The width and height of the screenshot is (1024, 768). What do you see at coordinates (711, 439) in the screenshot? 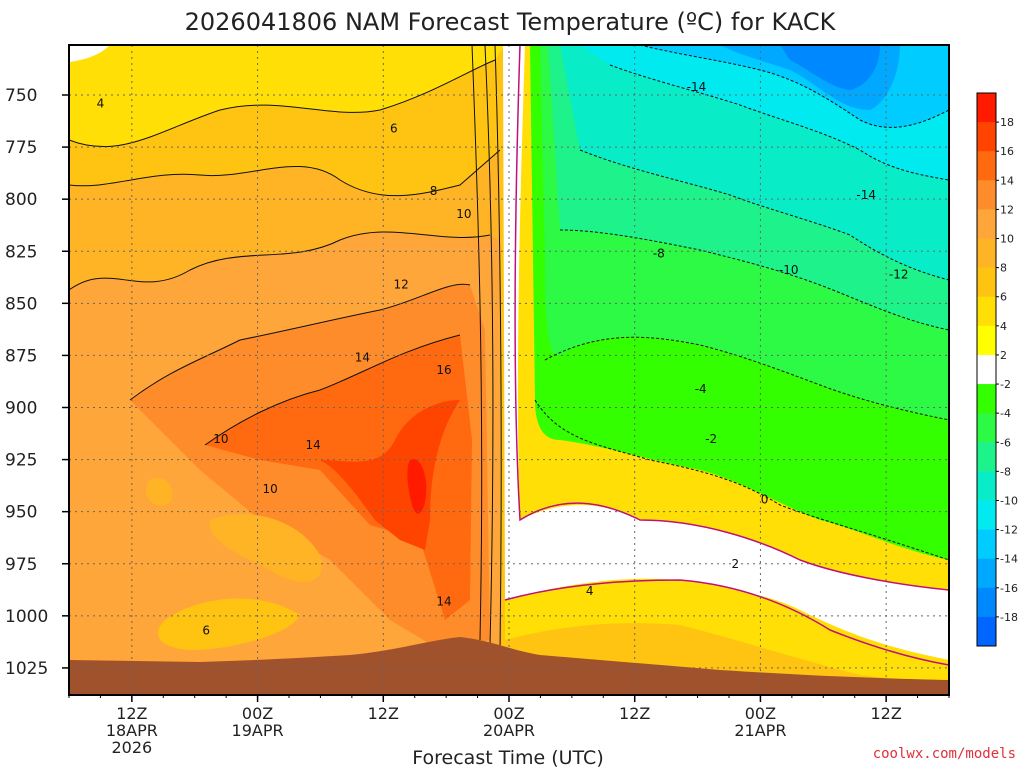
I see `contour-label: -2` at bounding box center [711, 439].